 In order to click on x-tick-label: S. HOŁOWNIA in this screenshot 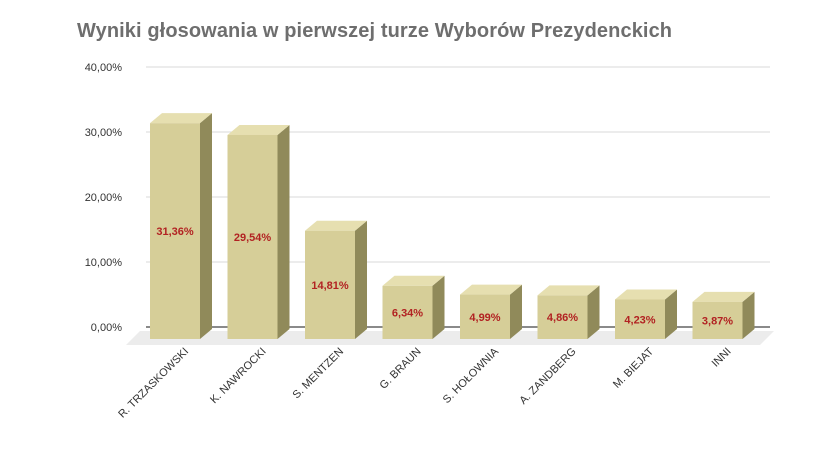, I will do `click(471, 375)`.